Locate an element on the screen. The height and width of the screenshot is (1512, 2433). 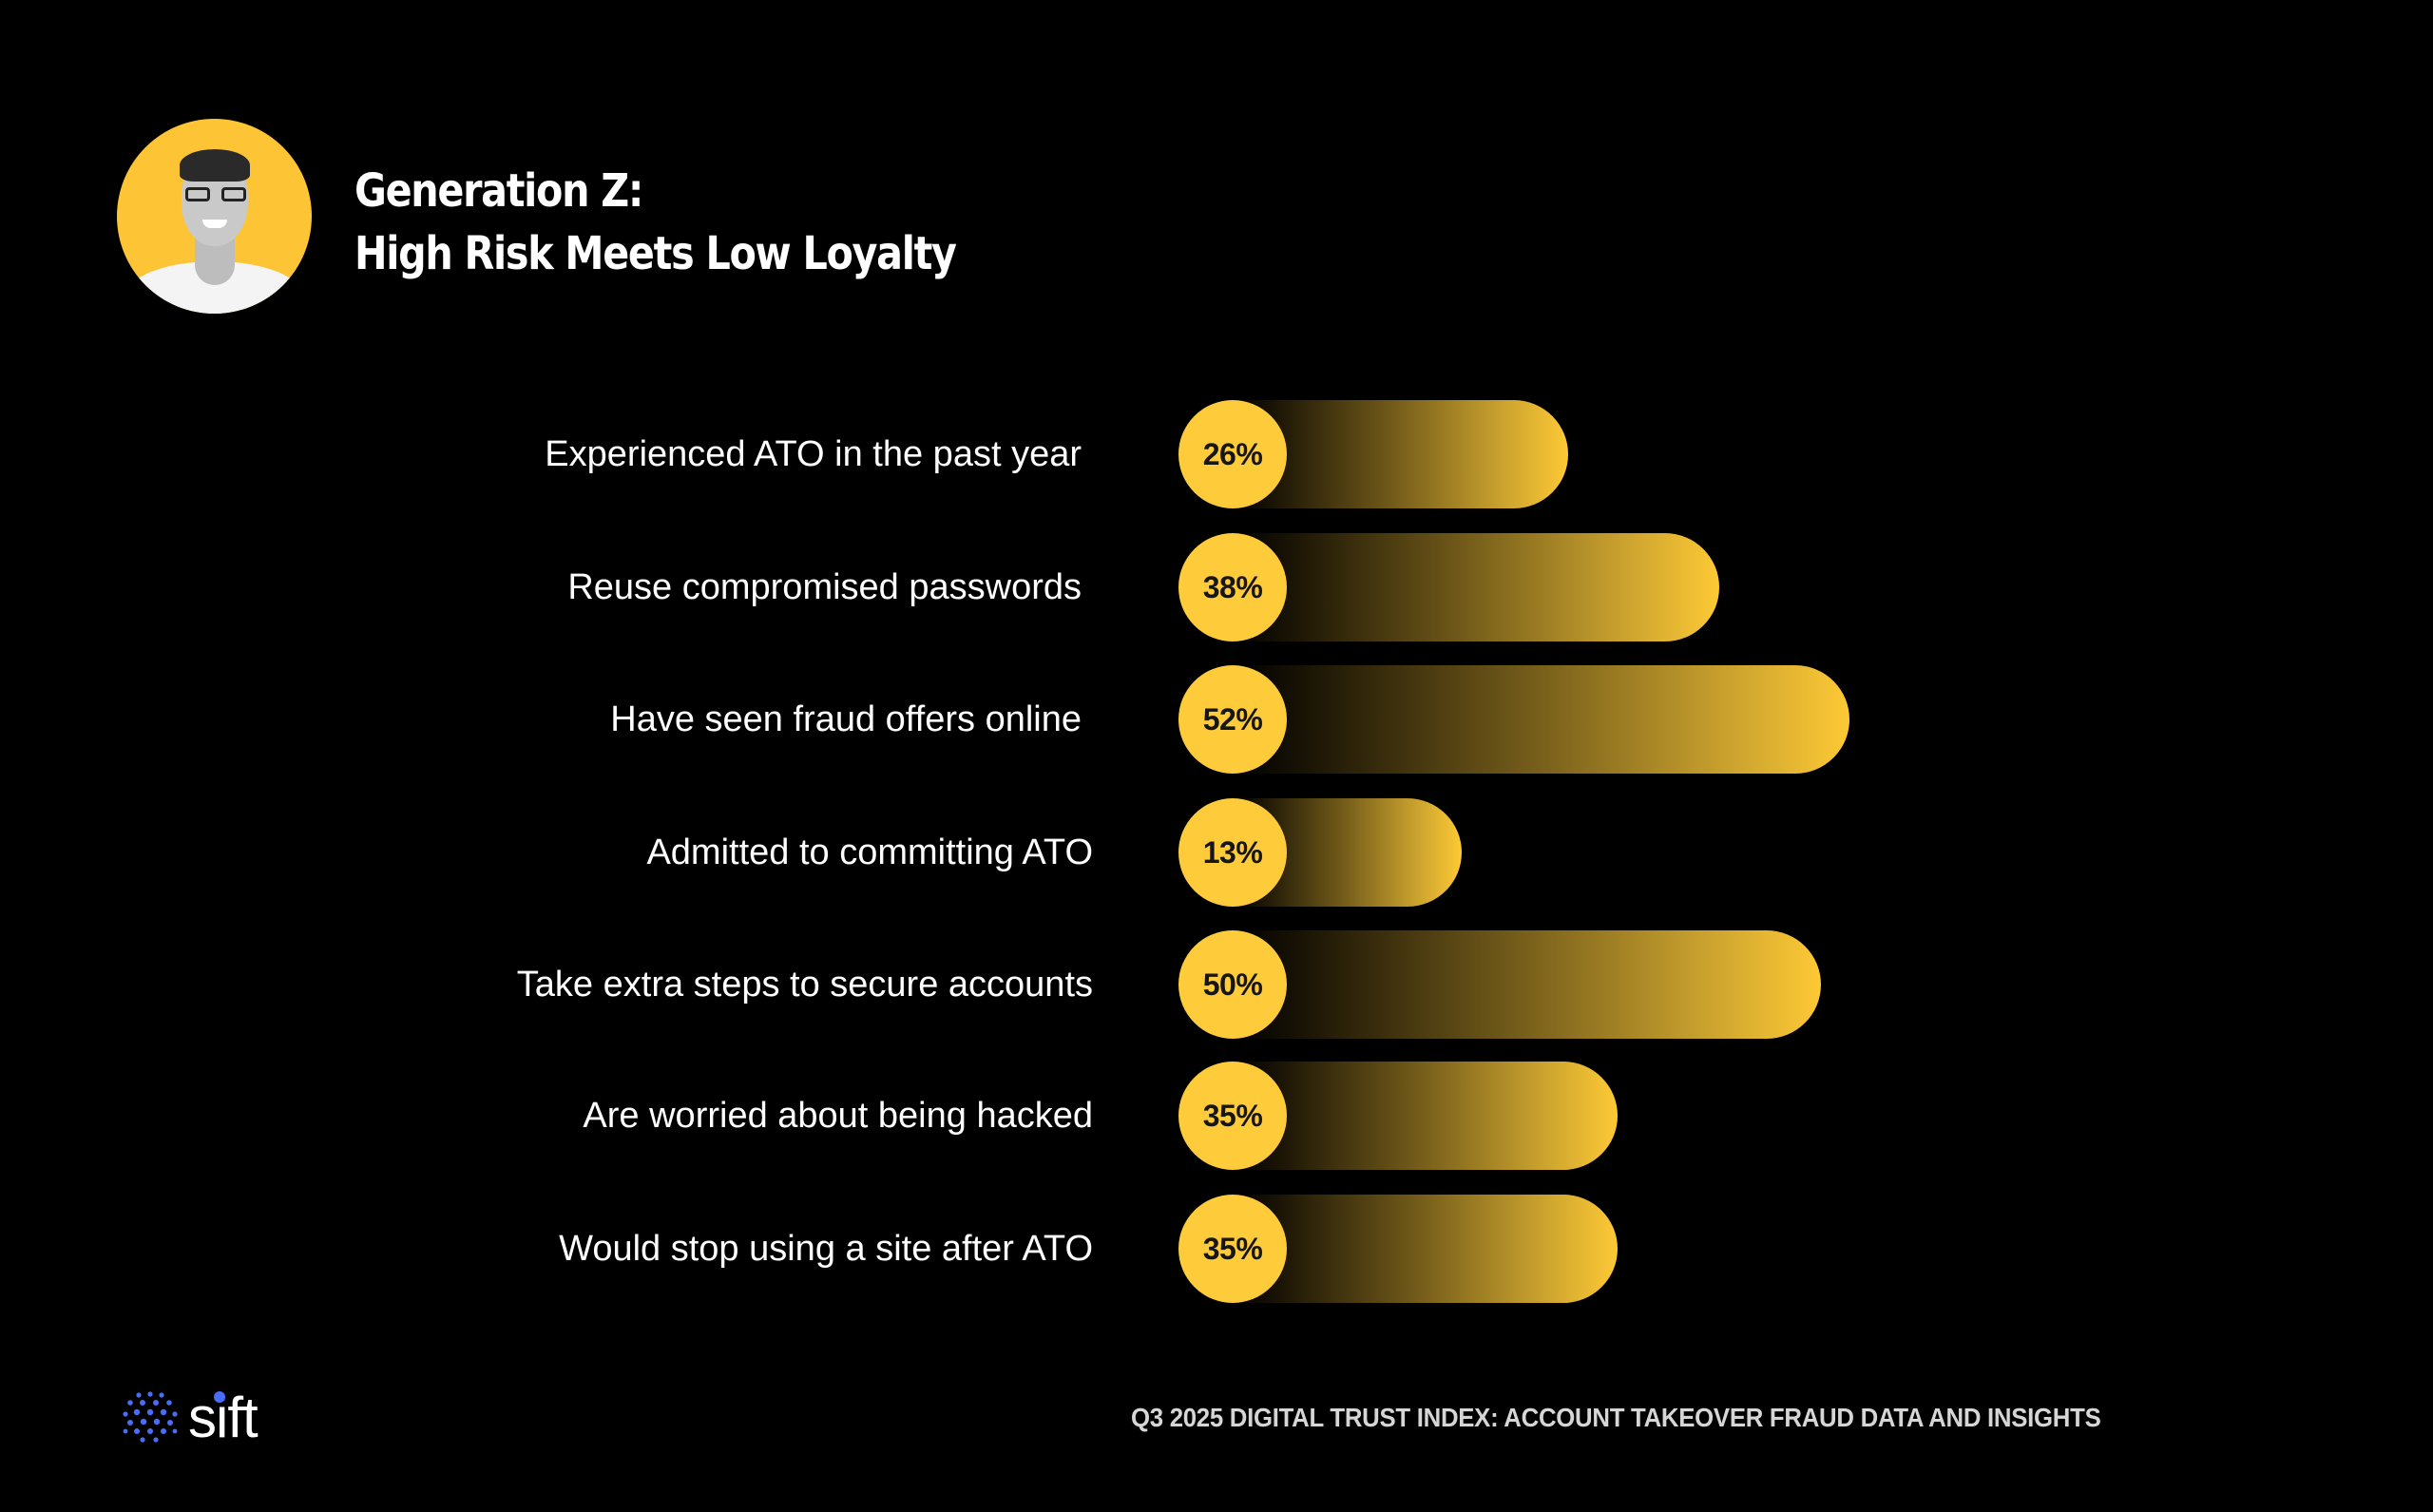
chart-row: Would stop using a site after ATO 35% is located at coordinates (1216, 1249).